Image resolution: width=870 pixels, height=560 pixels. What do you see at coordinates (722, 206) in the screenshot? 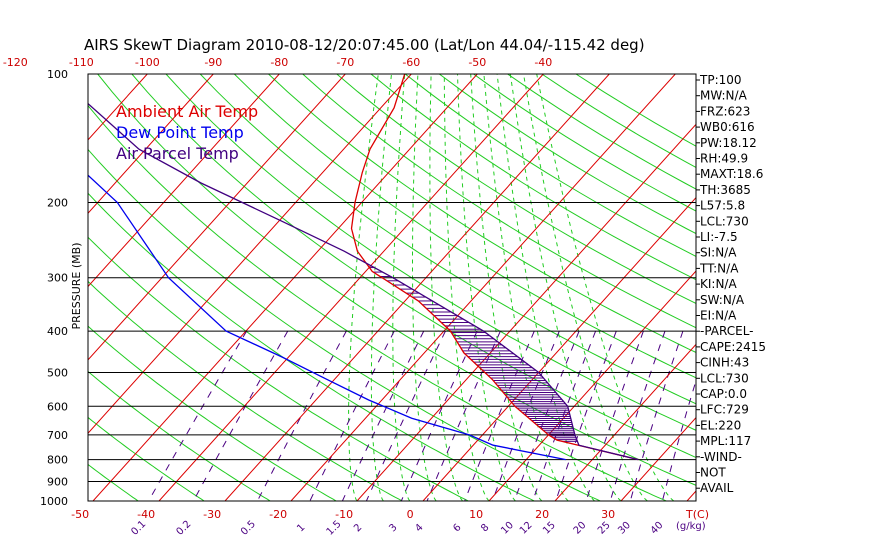
I see `index-label: L57:5.8` at bounding box center [722, 206].